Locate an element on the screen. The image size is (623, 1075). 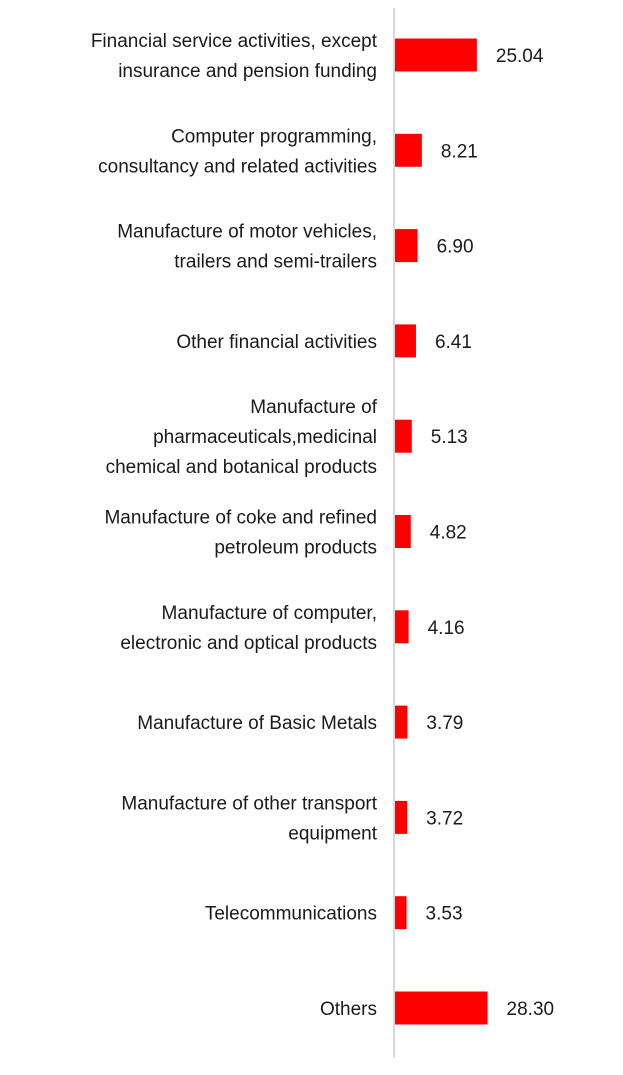
bars-group is located at coordinates (441, 531).